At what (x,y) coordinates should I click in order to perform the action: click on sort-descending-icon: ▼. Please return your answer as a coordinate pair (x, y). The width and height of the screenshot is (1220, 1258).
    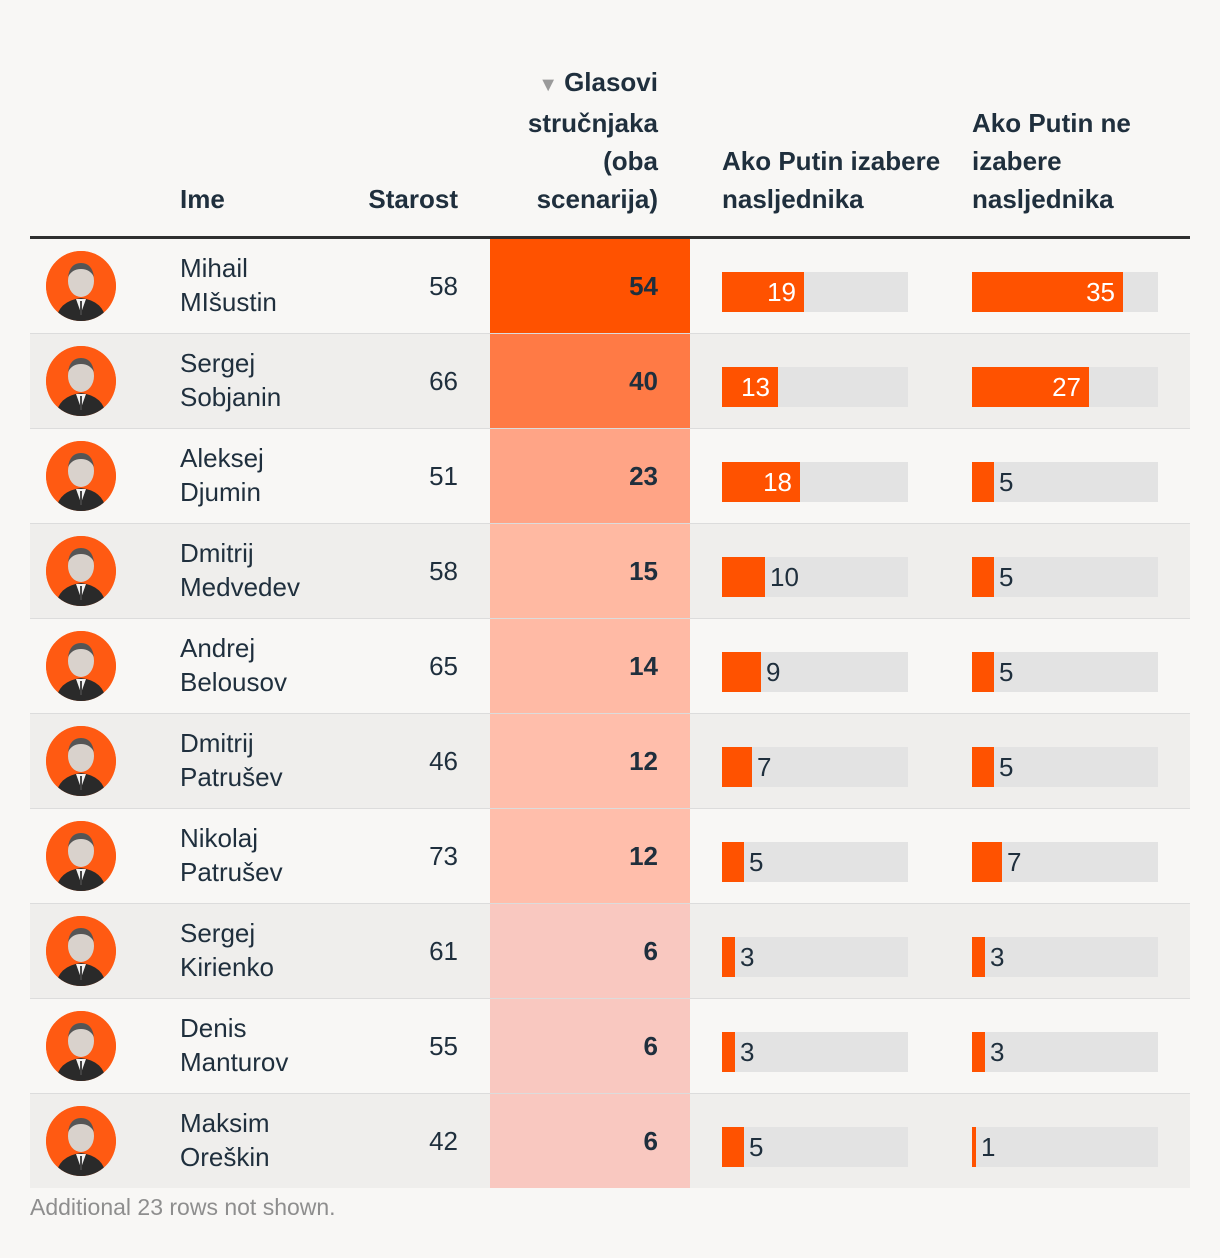
    Looking at the image, I should click on (548, 85).